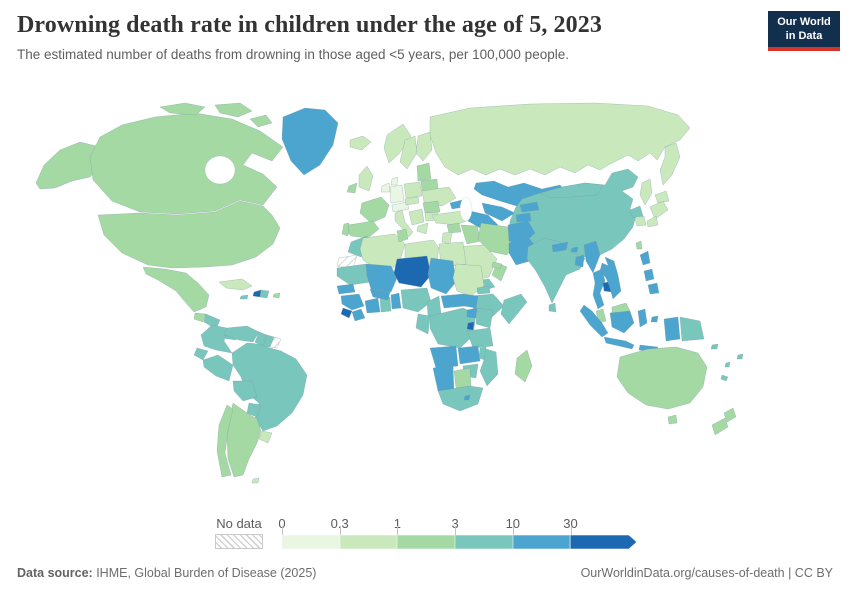 The width and height of the screenshot is (850, 600). I want to click on country-liberia, so click(358, 315).